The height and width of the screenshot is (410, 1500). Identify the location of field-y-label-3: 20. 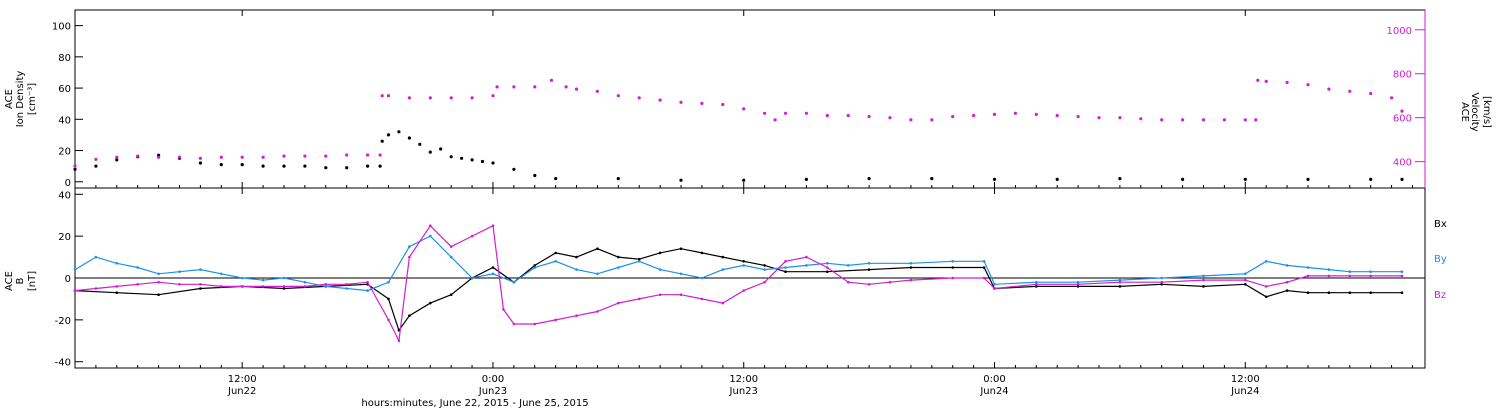
(64, 237).